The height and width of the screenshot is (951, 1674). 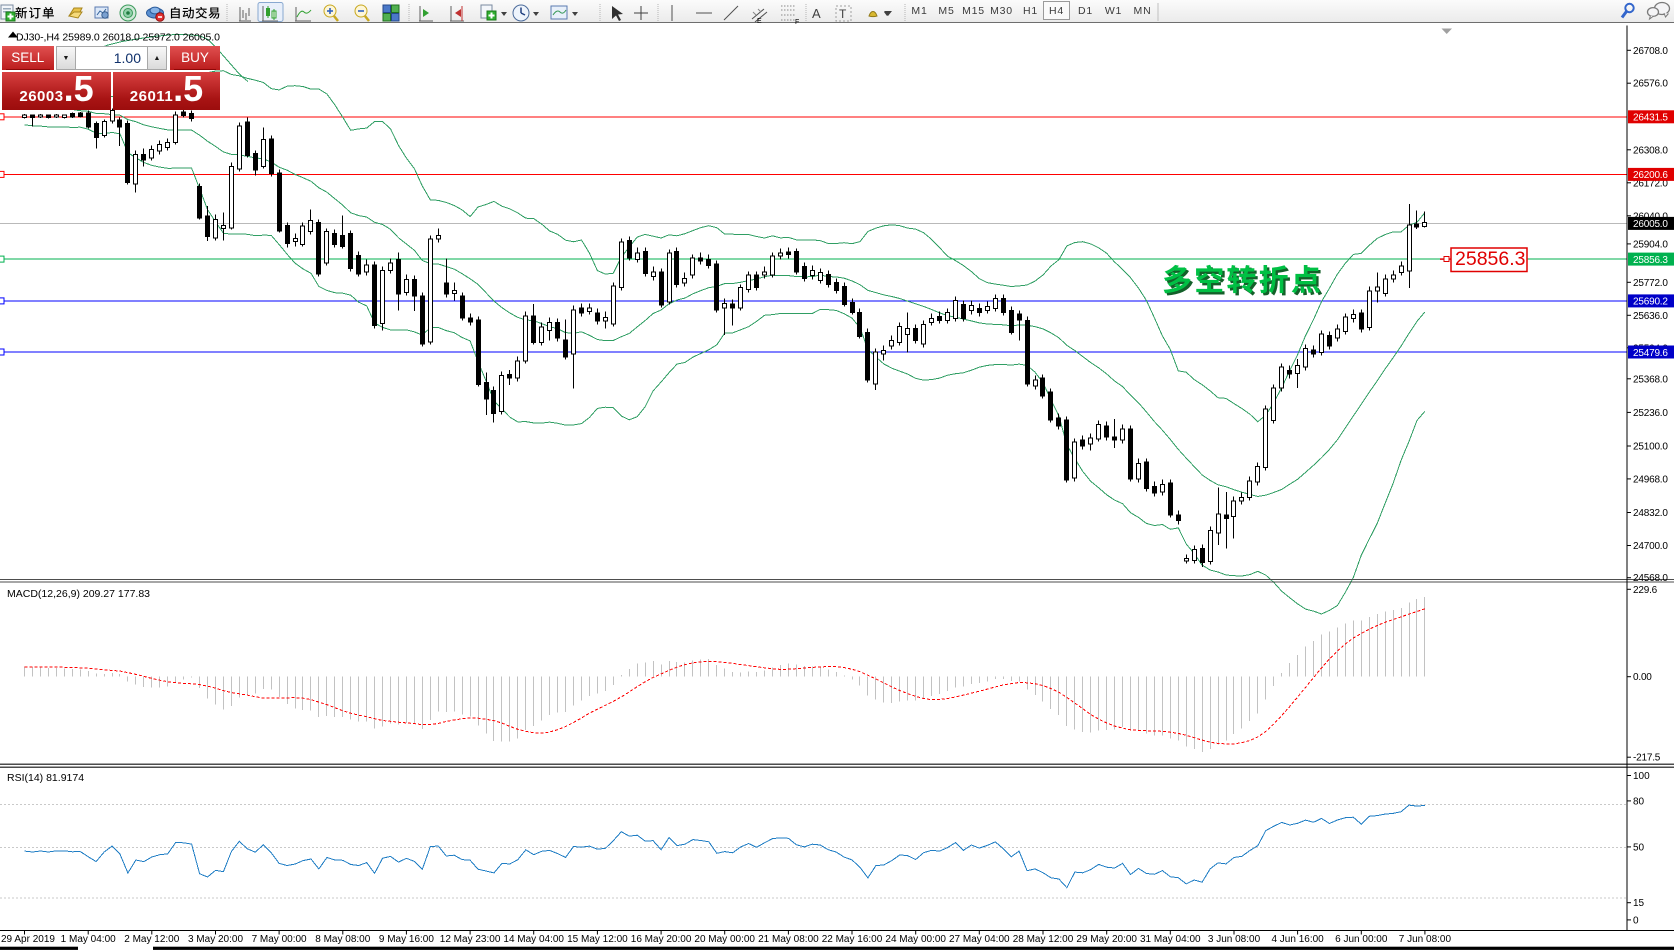 What do you see at coordinates (1650, 513) in the screenshot?
I see `svg-text: 24832.0` at bounding box center [1650, 513].